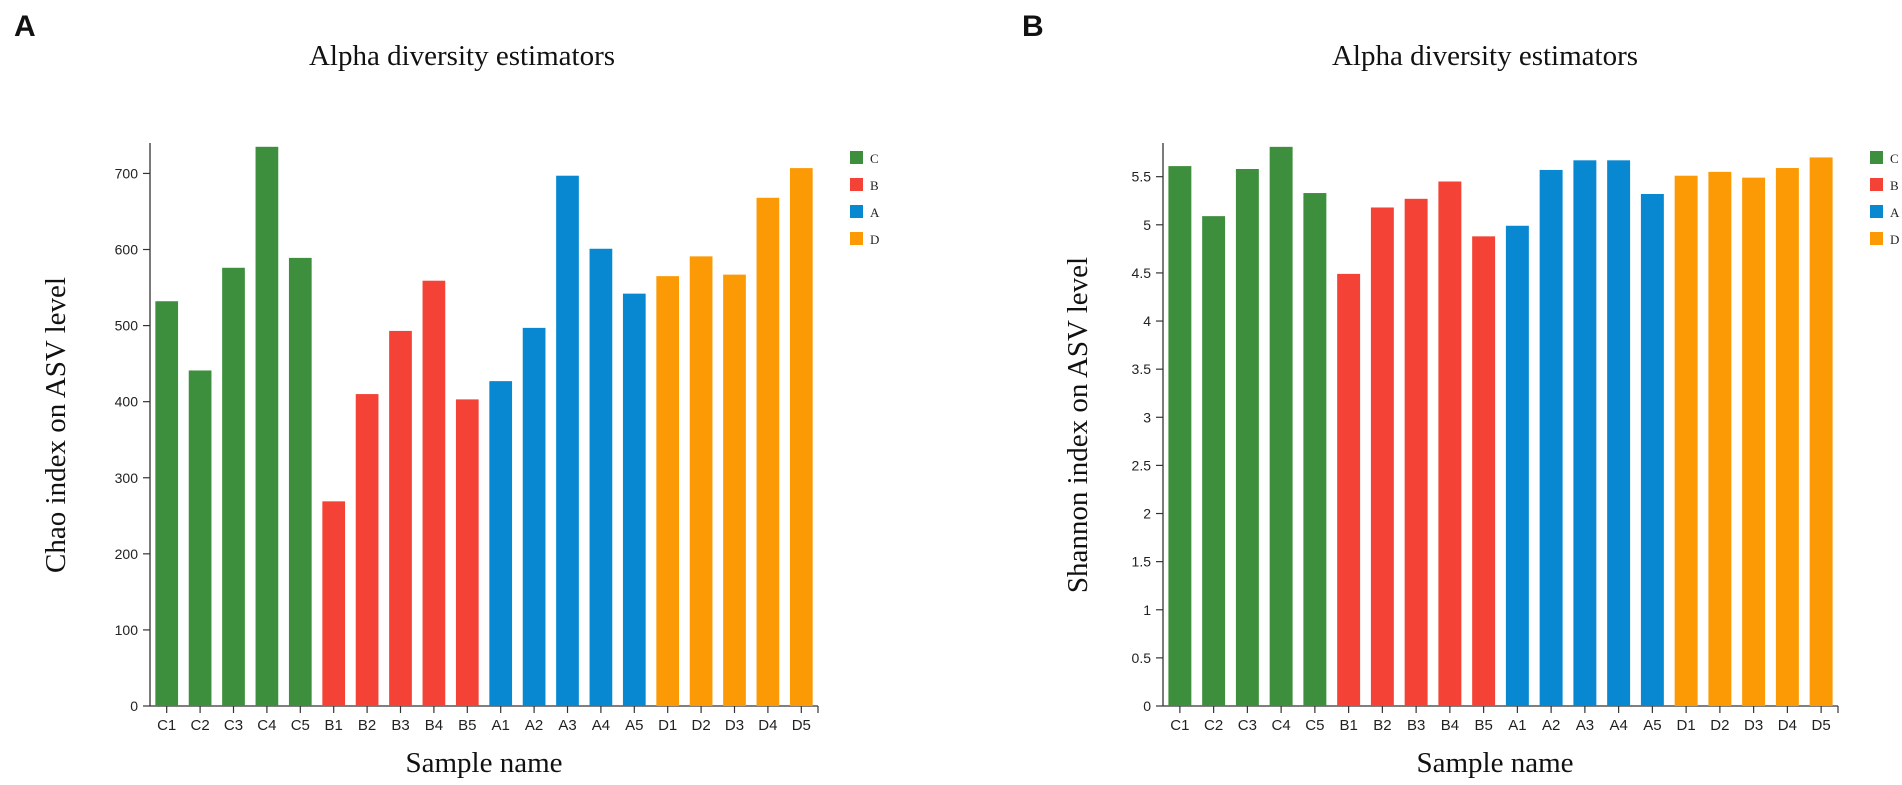  Describe the element at coordinates (1142, 562) in the screenshot. I see `y-tick-label: 1.5` at that location.